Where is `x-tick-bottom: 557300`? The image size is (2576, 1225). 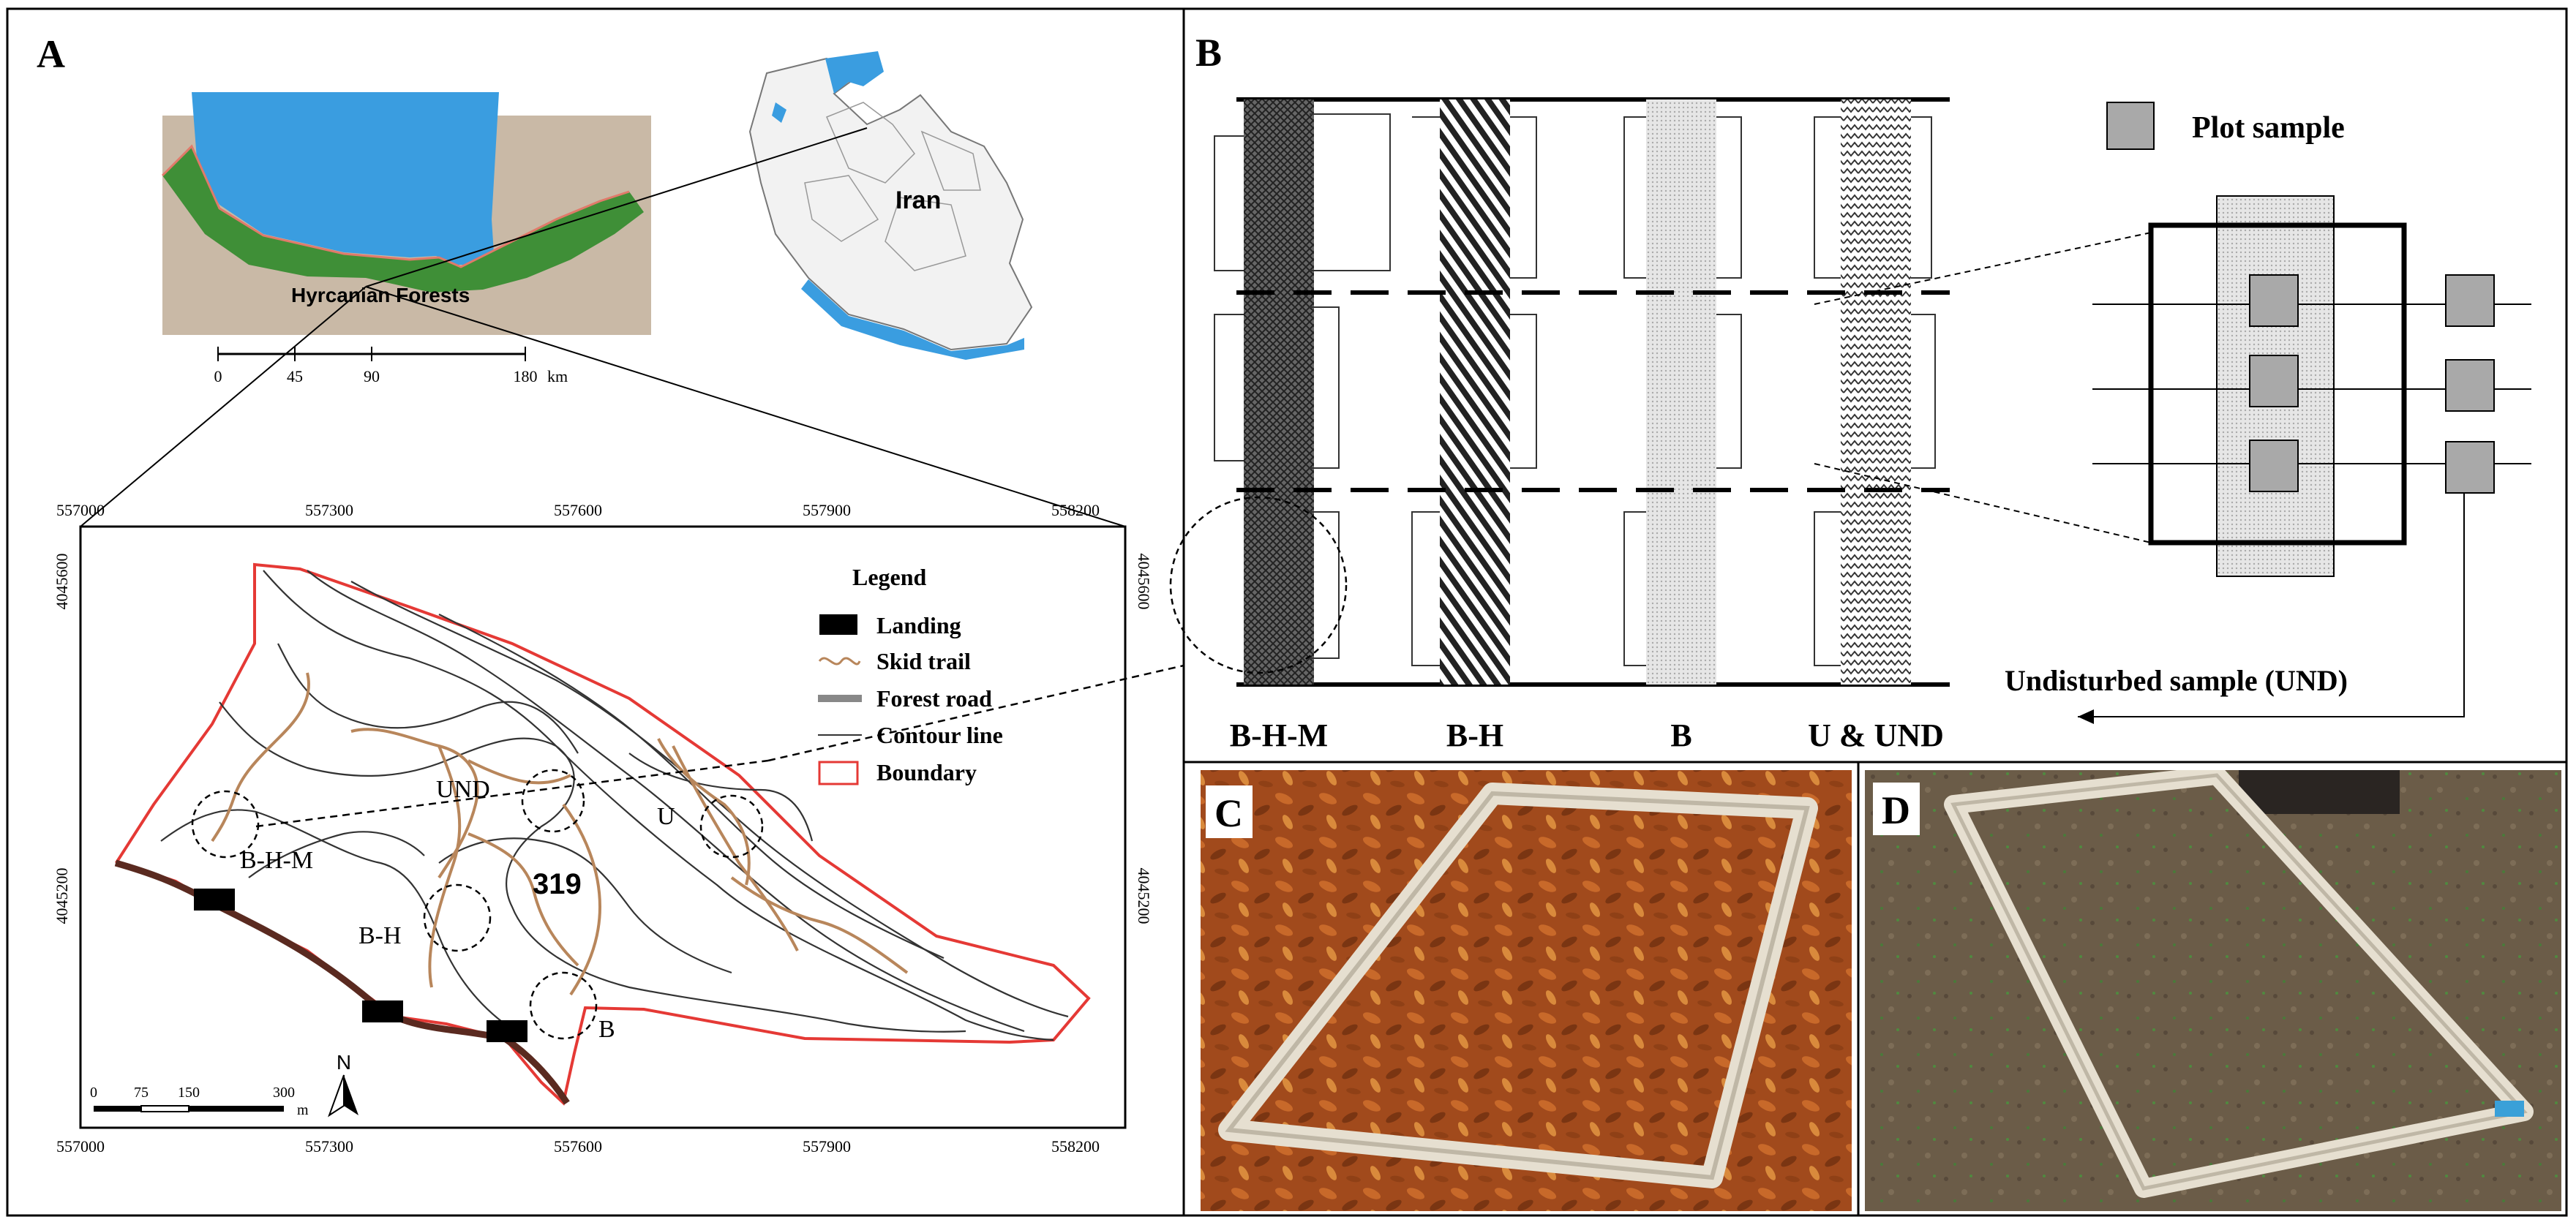 x-tick-bottom: 557300 is located at coordinates (329, 1146).